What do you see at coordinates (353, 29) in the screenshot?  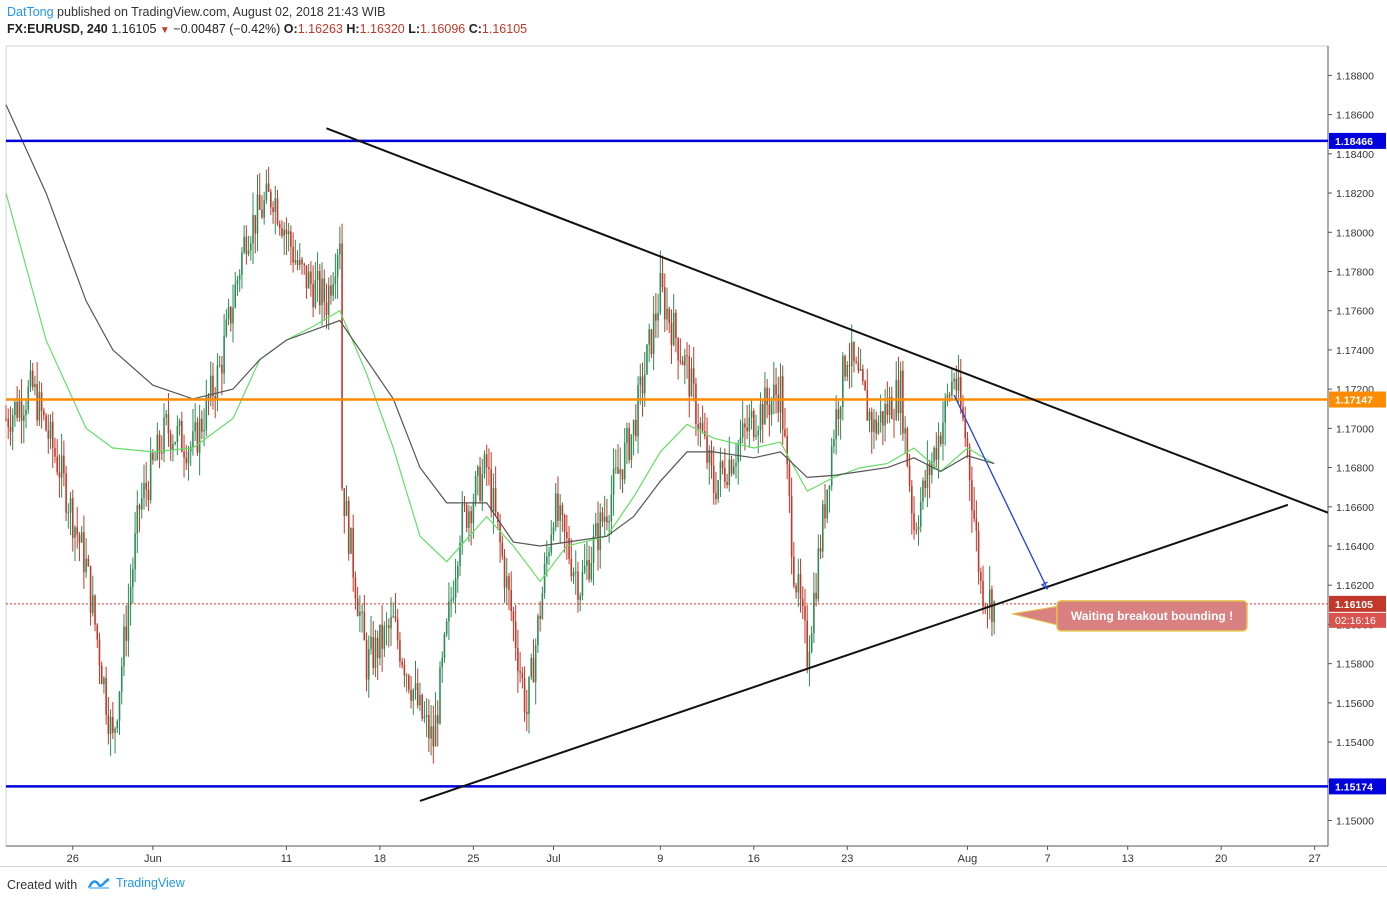 I see `high-label: H:` at bounding box center [353, 29].